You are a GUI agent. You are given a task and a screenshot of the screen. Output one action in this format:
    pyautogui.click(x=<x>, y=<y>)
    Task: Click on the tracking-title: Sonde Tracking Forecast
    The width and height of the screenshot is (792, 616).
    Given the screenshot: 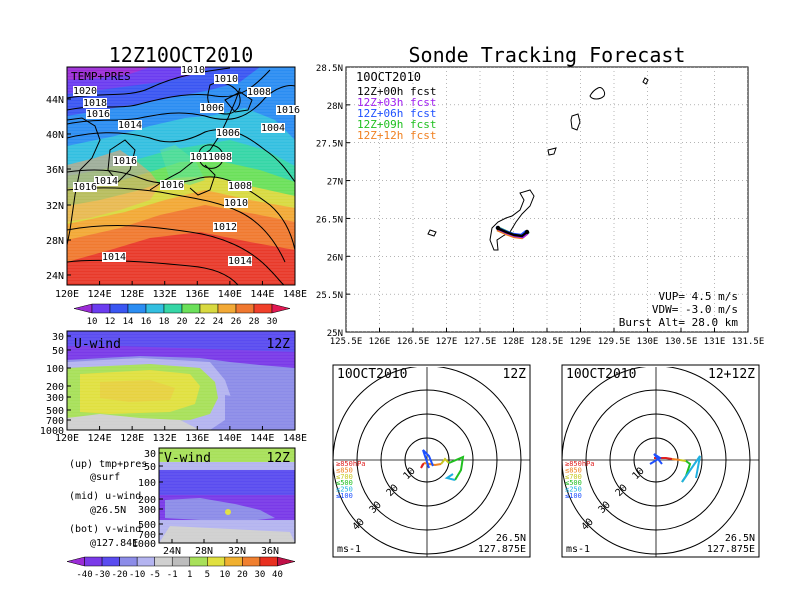 What is the action you would take?
    pyautogui.click(x=547, y=55)
    